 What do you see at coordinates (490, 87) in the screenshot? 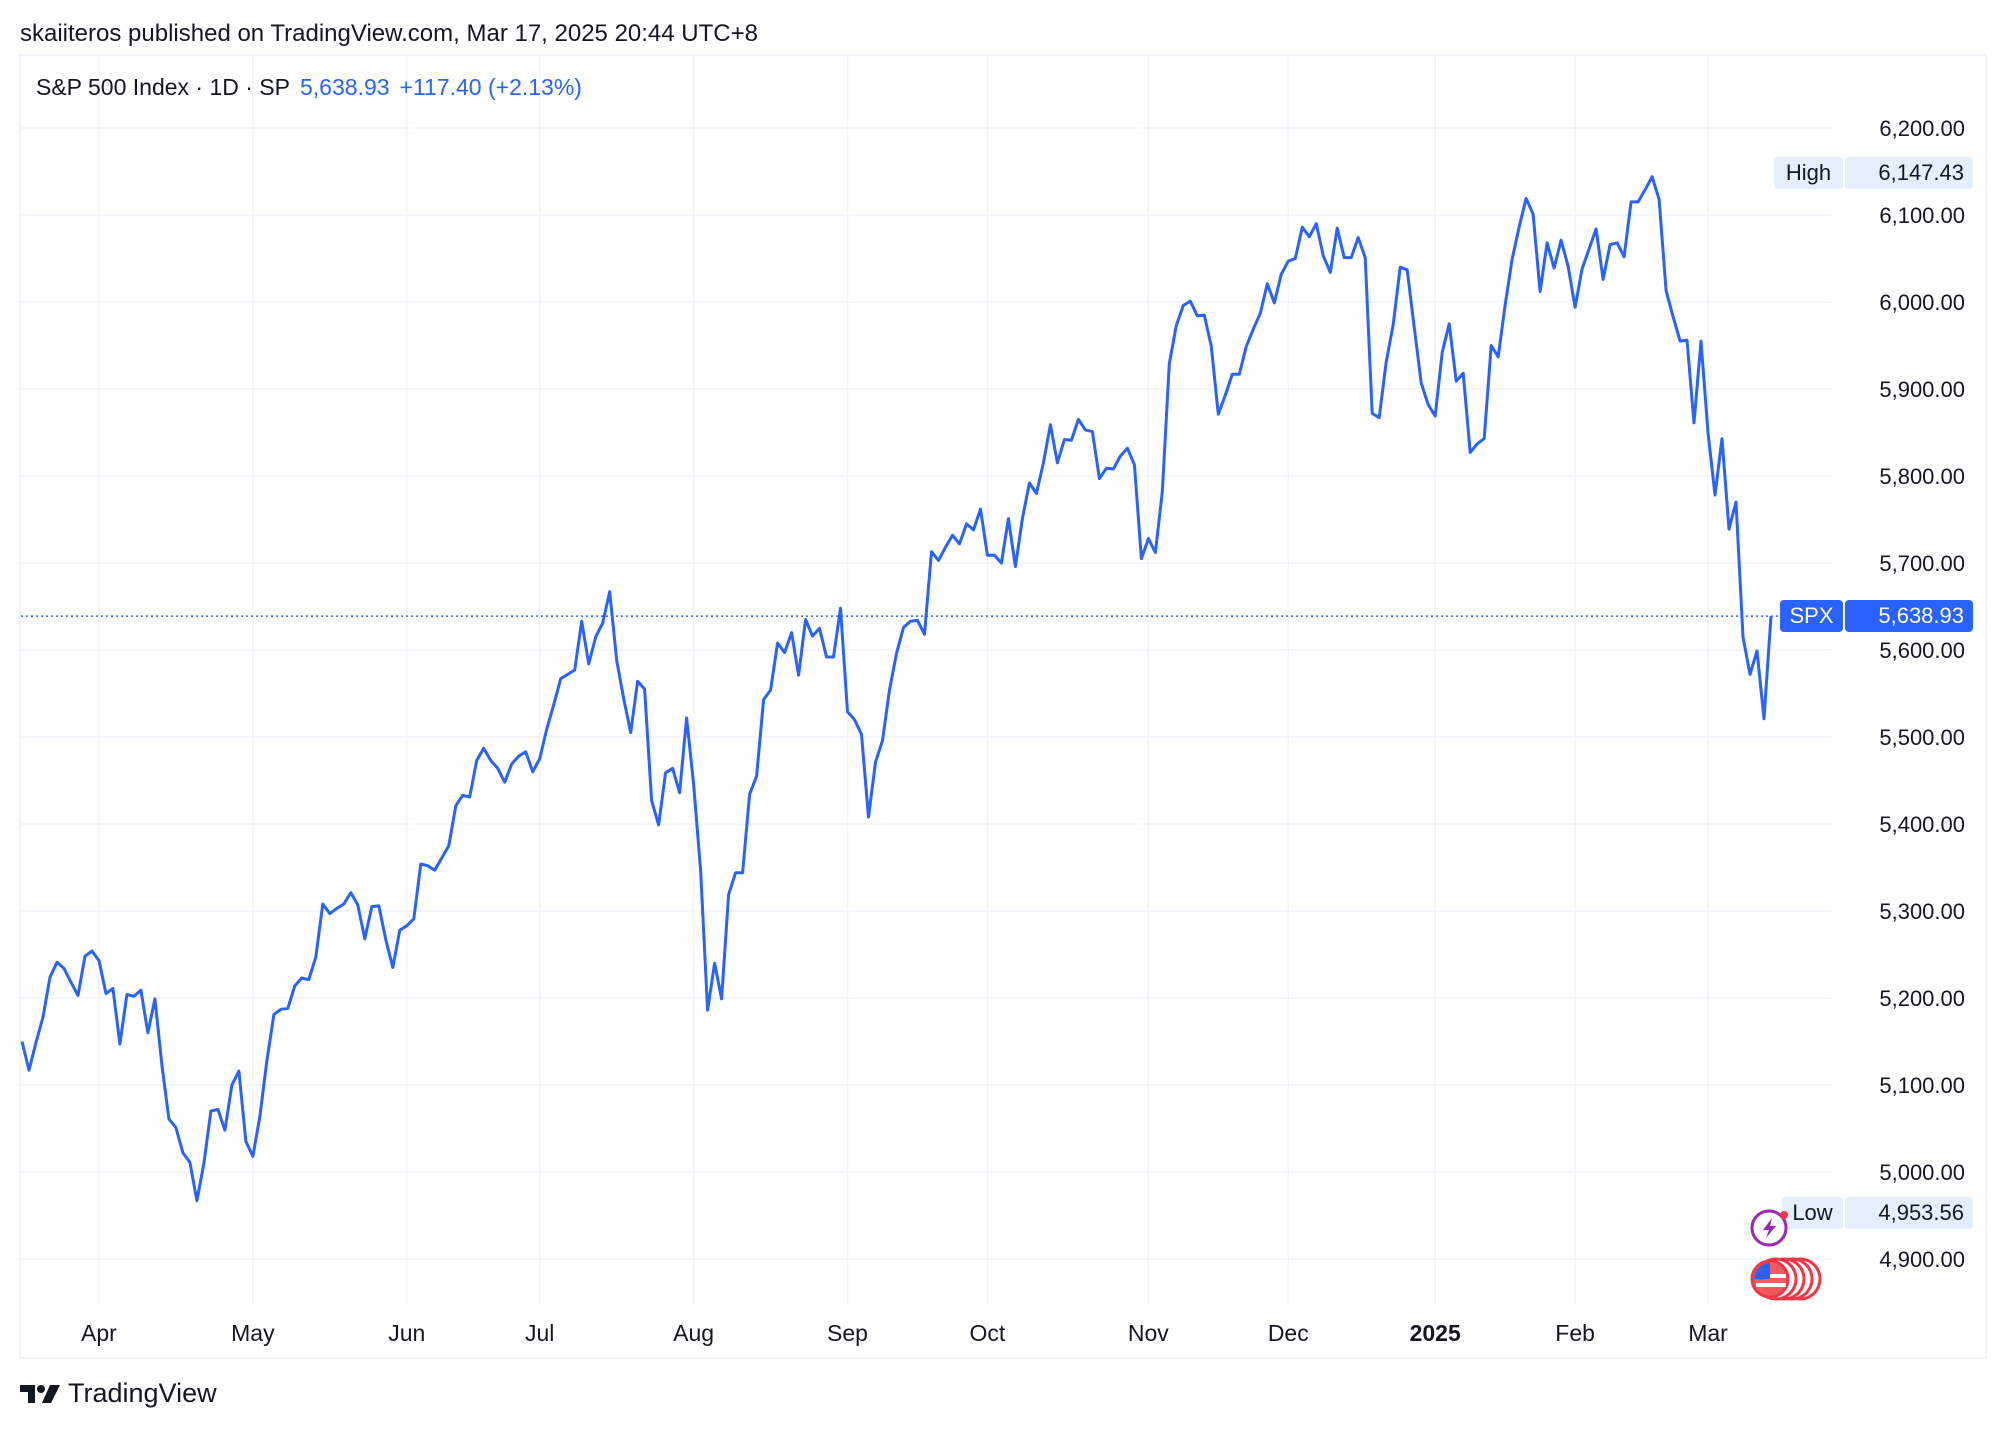
I see `price-change: +117.40 (+2.13%)` at bounding box center [490, 87].